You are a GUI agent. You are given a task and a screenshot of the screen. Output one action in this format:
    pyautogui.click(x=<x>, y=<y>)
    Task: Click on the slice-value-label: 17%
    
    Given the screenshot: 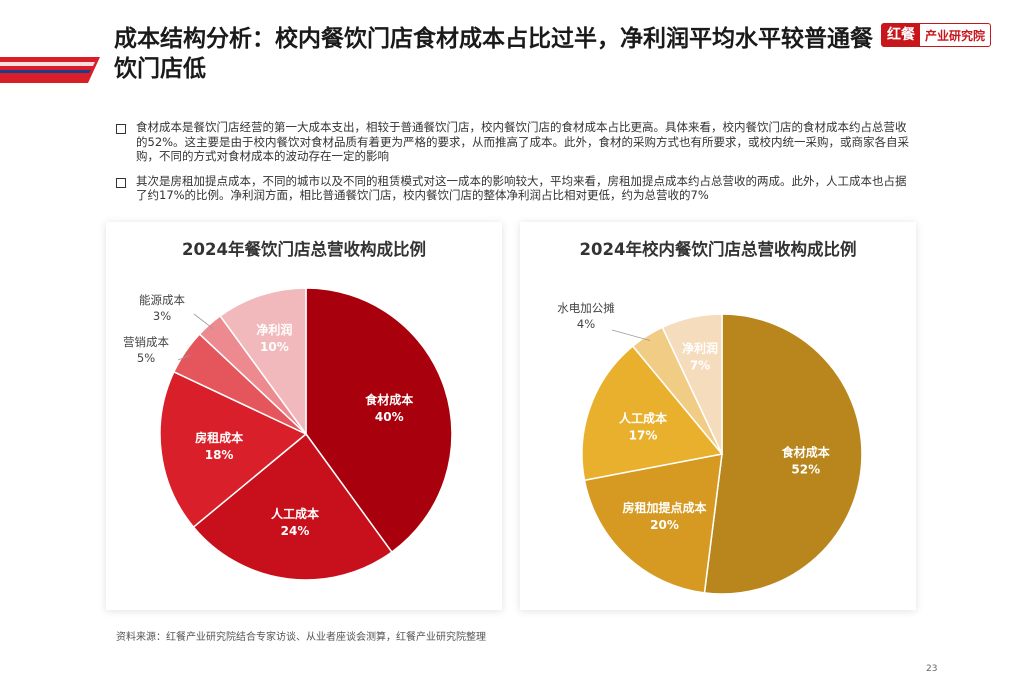 What is the action you would take?
    pyautogui.click(x=643, y=436)
    